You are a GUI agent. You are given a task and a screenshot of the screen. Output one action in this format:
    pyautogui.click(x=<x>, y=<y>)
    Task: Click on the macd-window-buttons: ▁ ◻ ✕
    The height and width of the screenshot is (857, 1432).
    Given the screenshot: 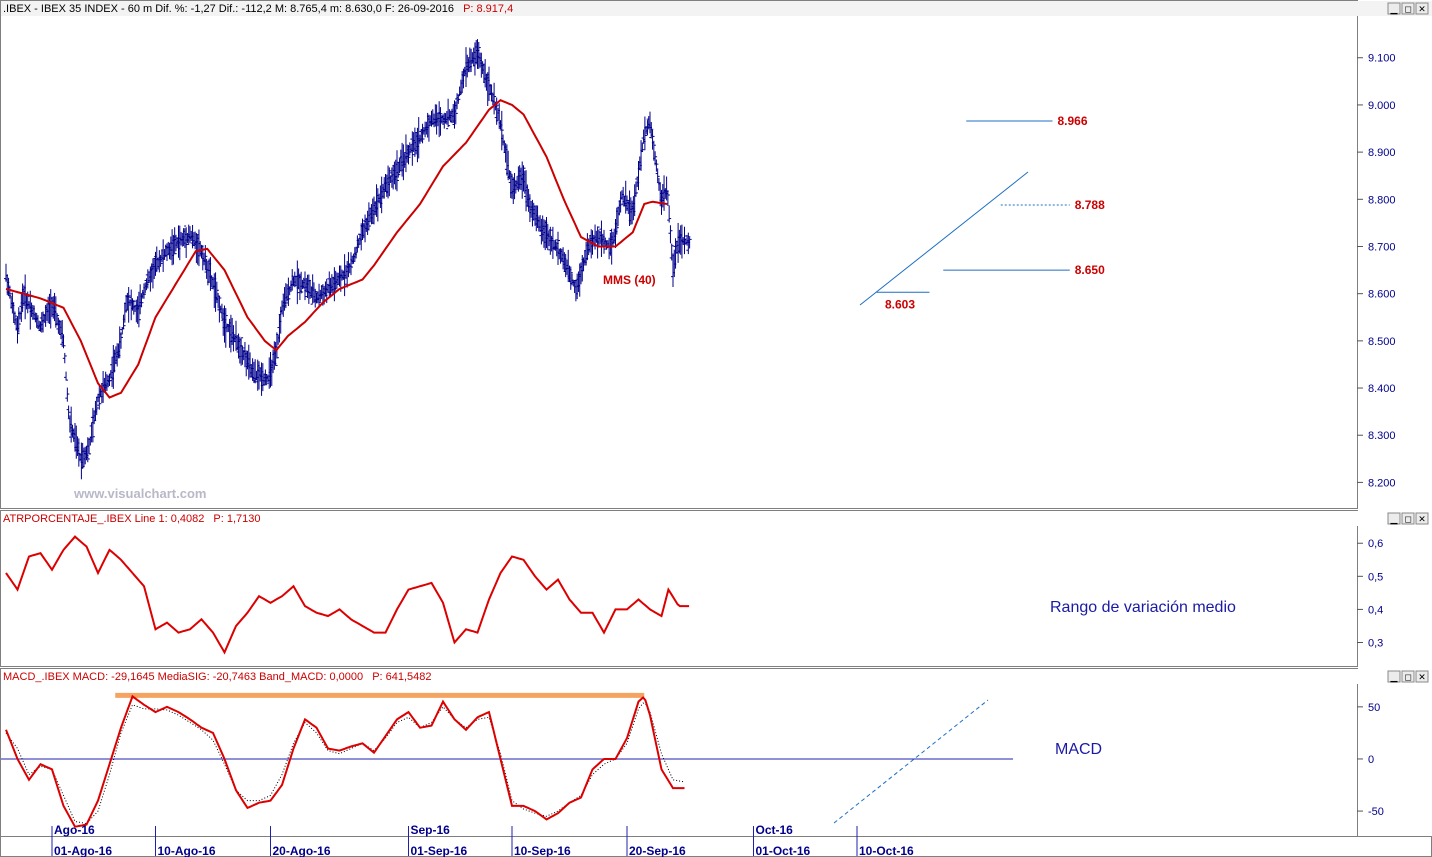 What is the action you would take?
    pyautogui.click(x=1408, y=676)
    